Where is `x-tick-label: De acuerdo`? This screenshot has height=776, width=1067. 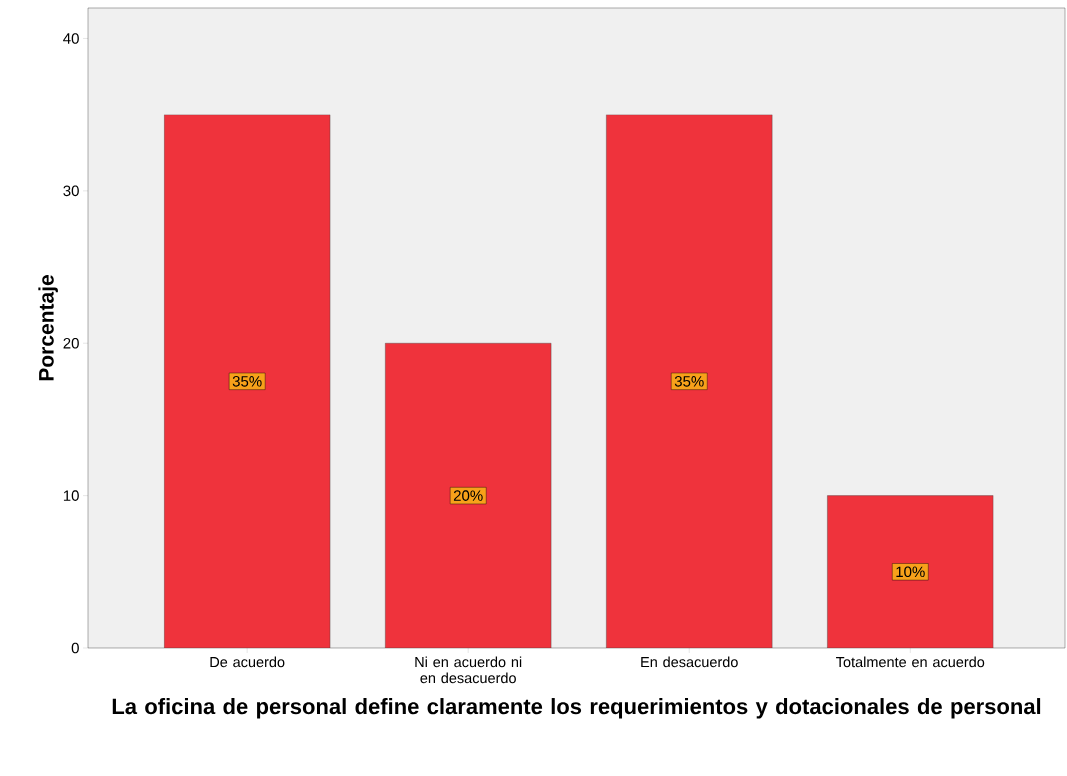
x-tick-label: De acuerdo is located at coordinates (247, 662).